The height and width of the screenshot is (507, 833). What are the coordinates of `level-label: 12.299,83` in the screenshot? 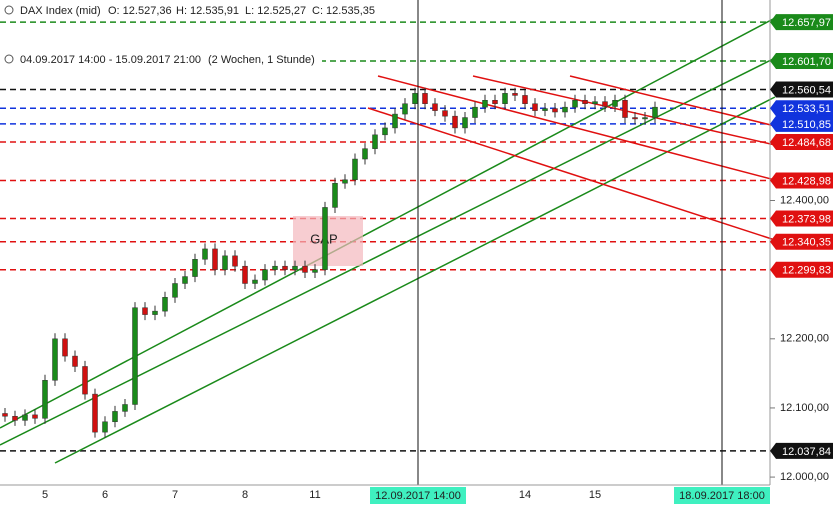 It's located at (806, 271).